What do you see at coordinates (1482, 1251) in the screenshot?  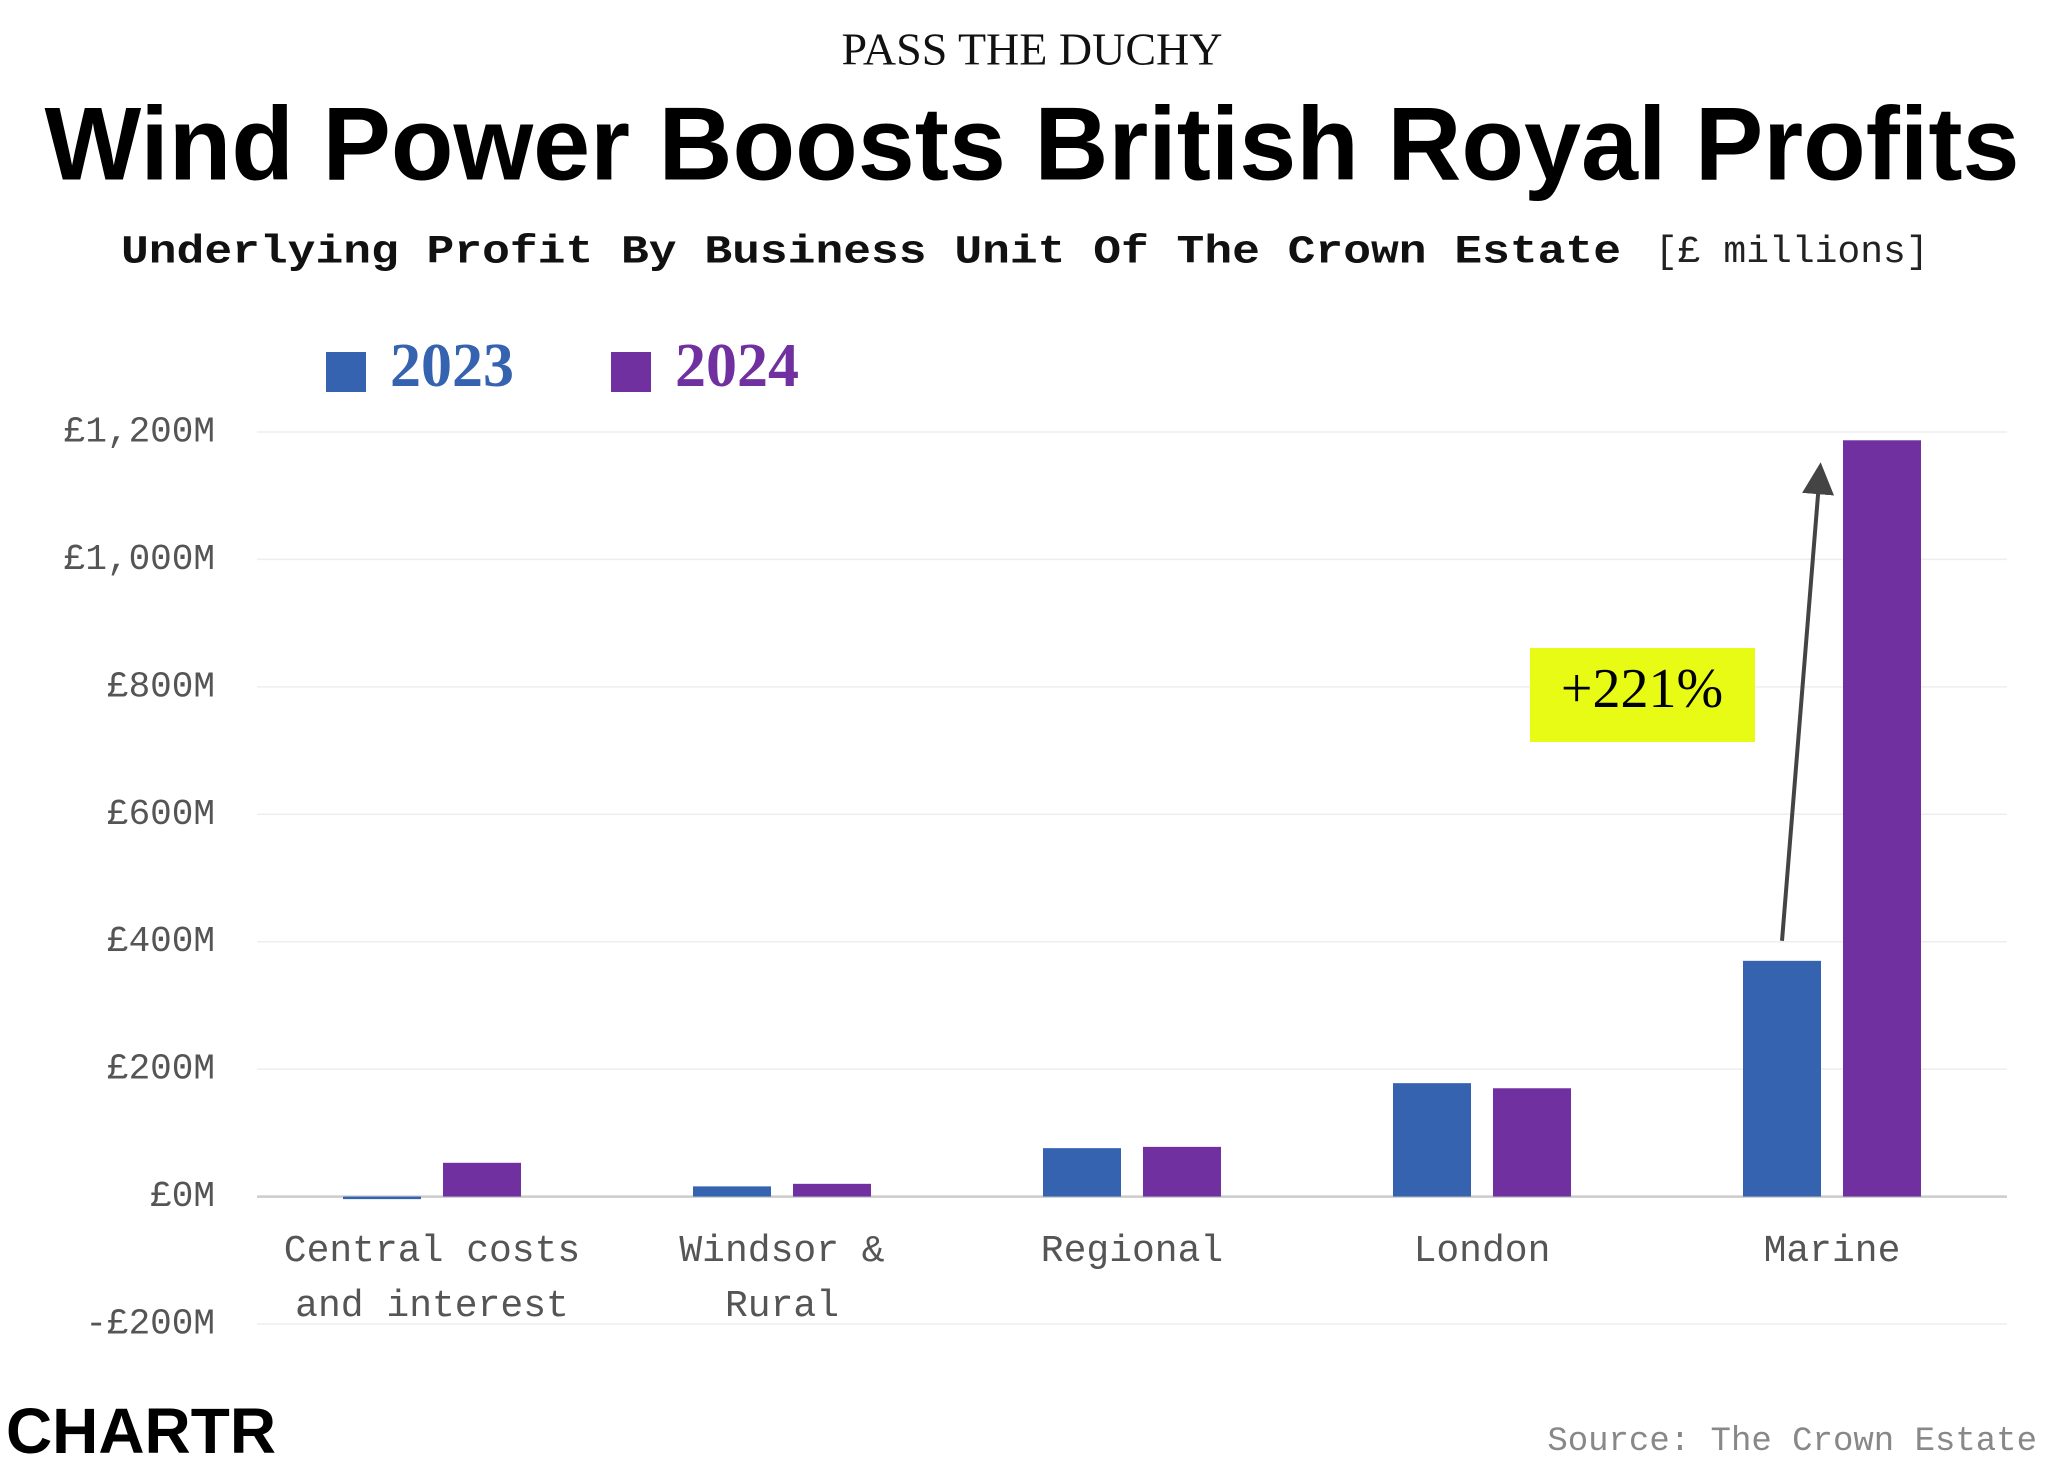 I see `x-tick-label: London` at bounding box center [1482, 1251].